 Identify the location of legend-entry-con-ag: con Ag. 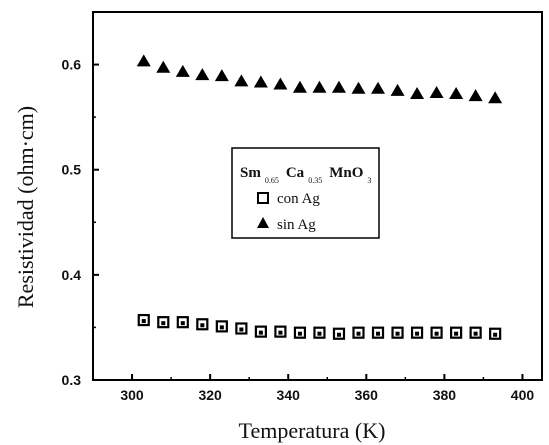
(298, 199).